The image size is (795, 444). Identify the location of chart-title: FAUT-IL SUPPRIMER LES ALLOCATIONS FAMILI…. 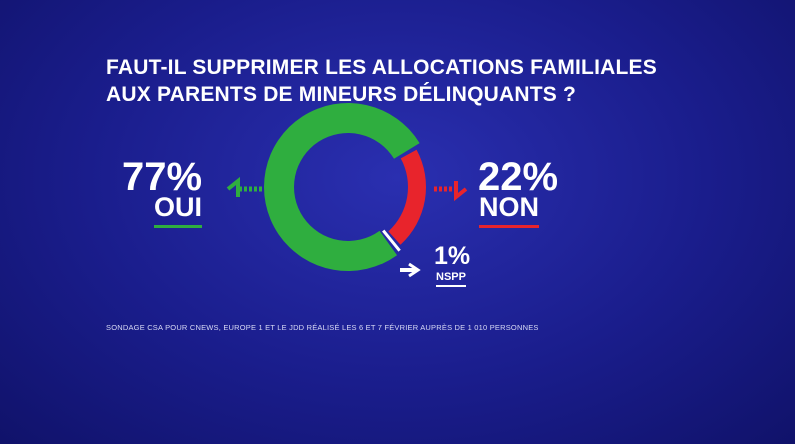
(406, 81).